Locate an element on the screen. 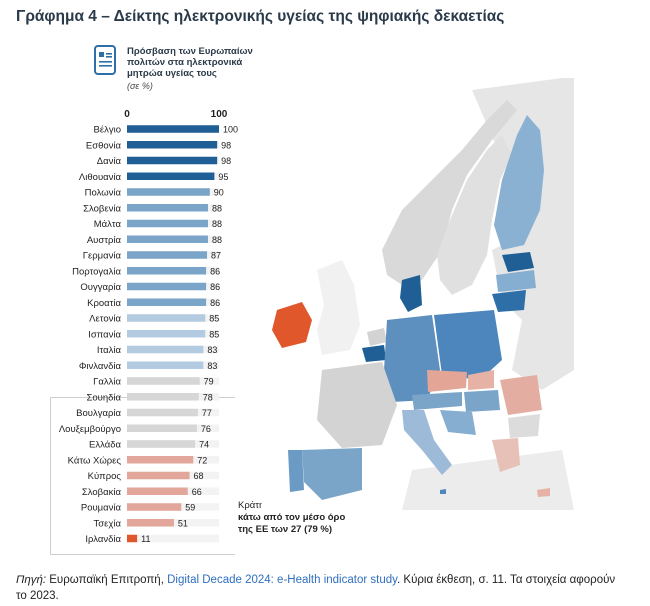 The image size is (650, 606). poland-shape is located at coordinates (468, 345).